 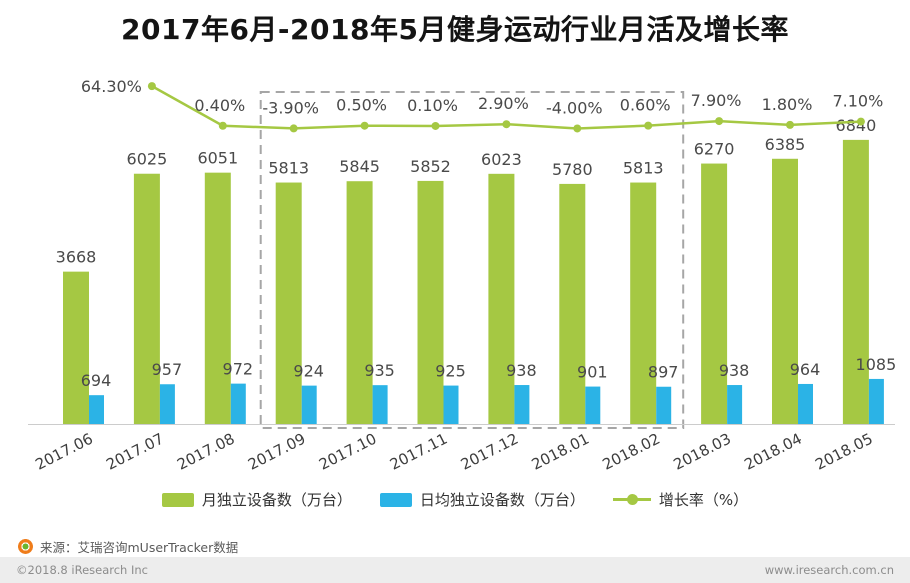 I want to click on monthly-value-label: 6023, so click(x=501, y=159).